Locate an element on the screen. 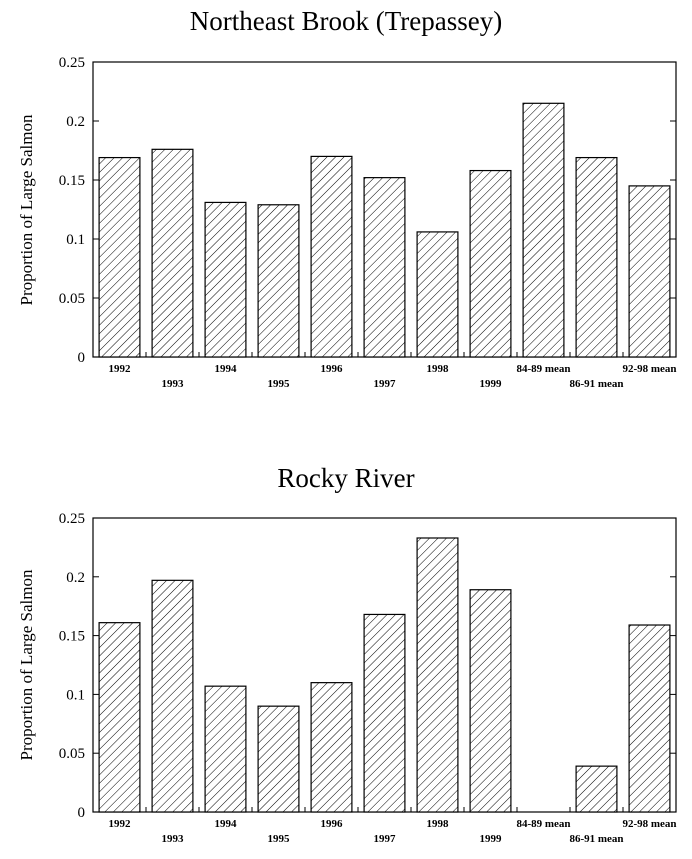  bar-84-89-mean is located at coordinates (543, 230).